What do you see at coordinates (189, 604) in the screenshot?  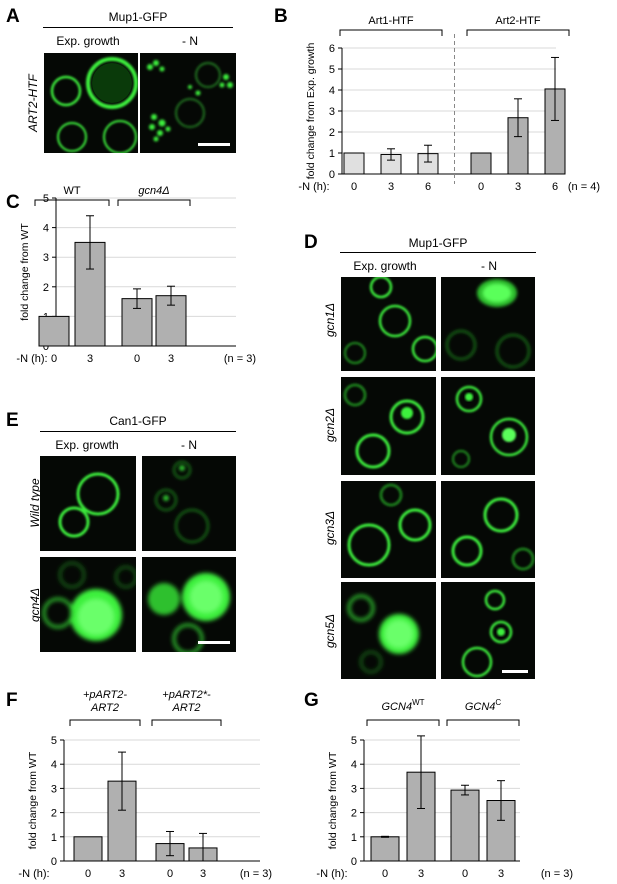 I see `micrograph-e-gcn4-minusn` at bounding box center [189, 604].